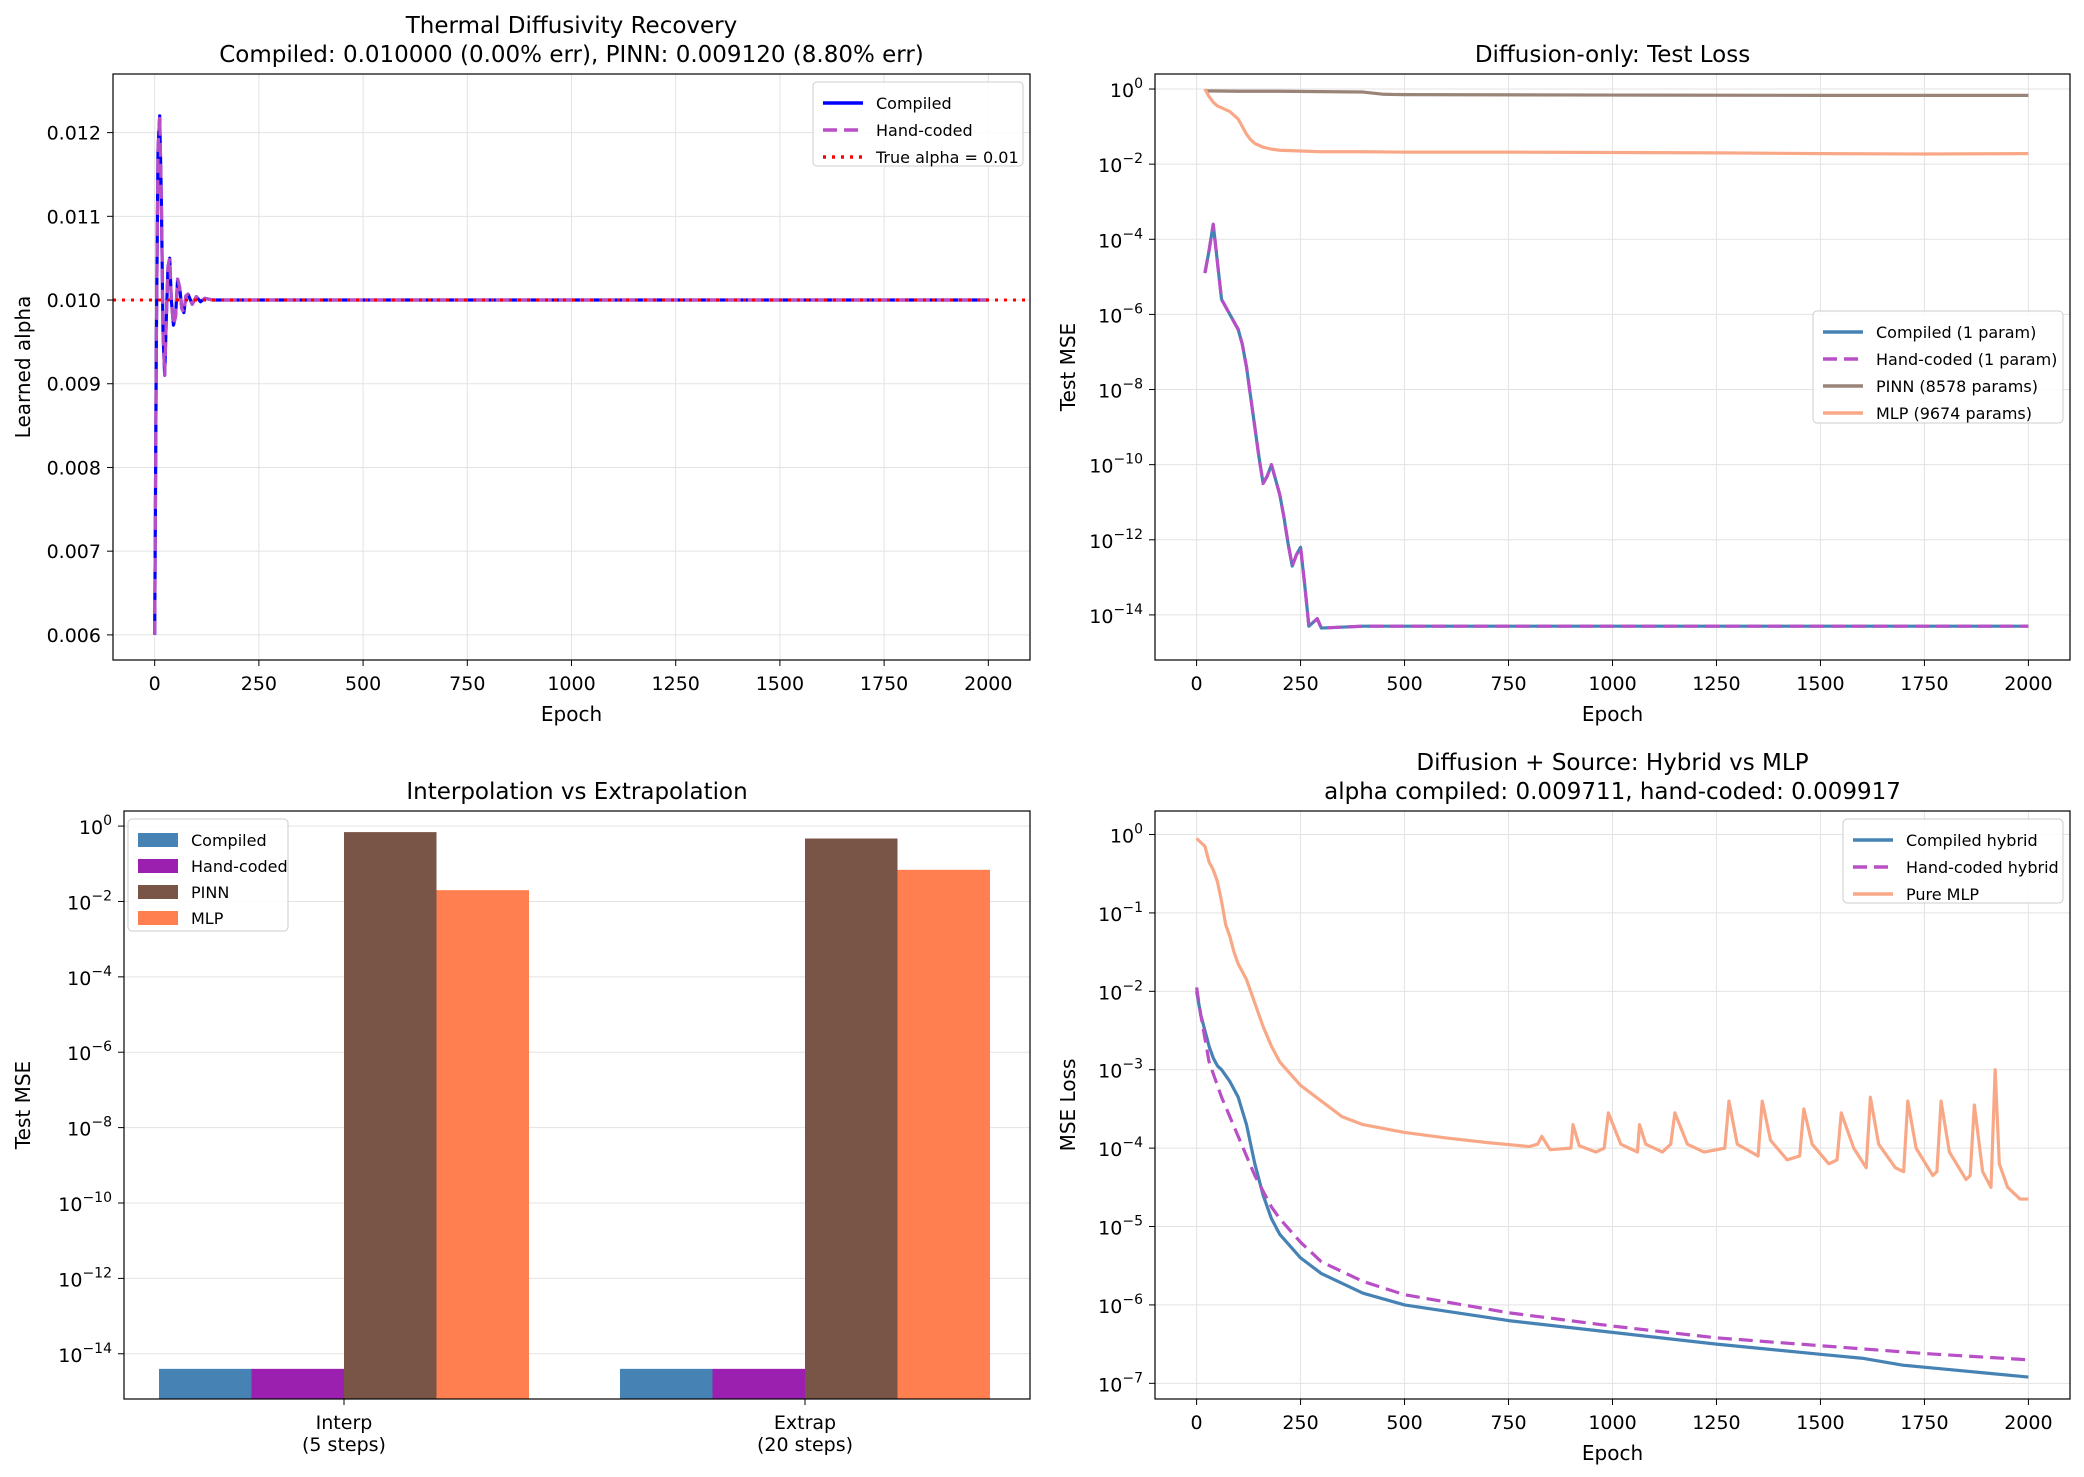 The width and height of the screenshot is (2084, 1477). What do you see at coordinates (1716, 1423) in the screenshot?
I see `x-tick-label: 1250` at bounding box center [1716, 1423].